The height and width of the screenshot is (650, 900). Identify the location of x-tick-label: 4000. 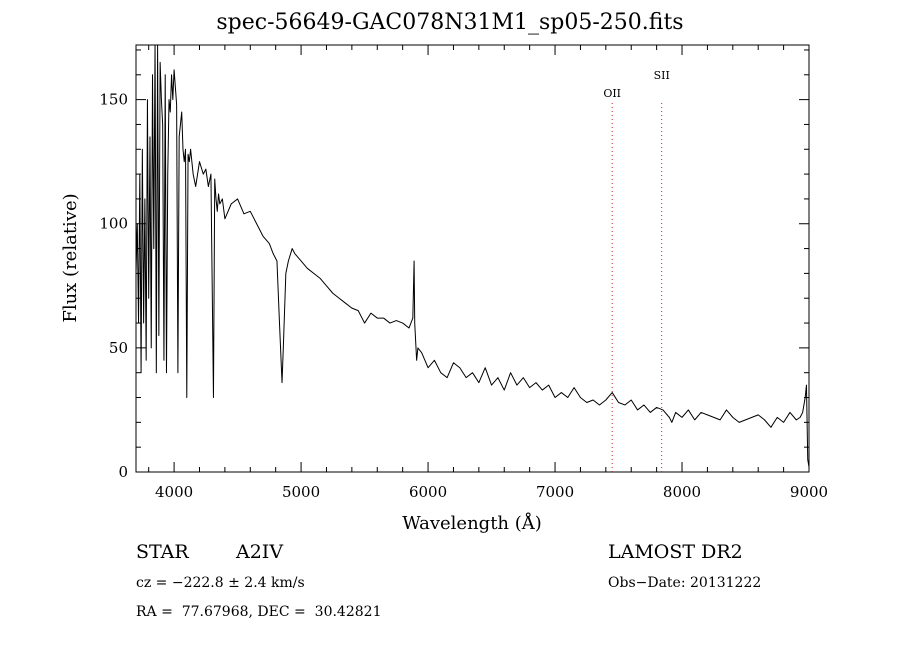
(174, 492).